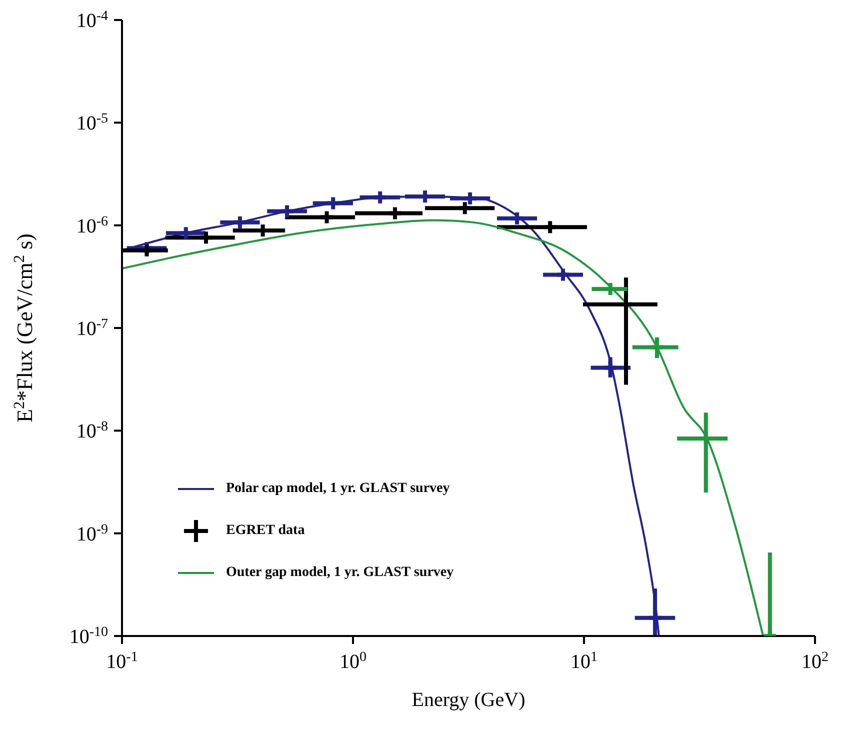 Image resolution: width=842 pixels, height=732 pixels. I want to click on y-tick-label: 10$^{-10}$, so click(88, 636).